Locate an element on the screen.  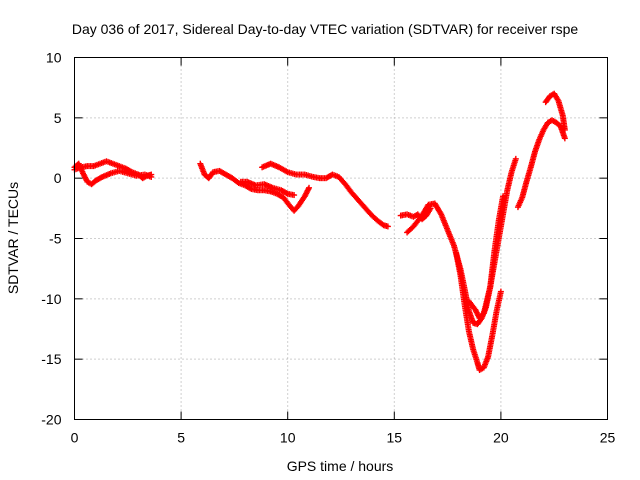
y-tick-label: -15 is located at coordinates (51, 359).